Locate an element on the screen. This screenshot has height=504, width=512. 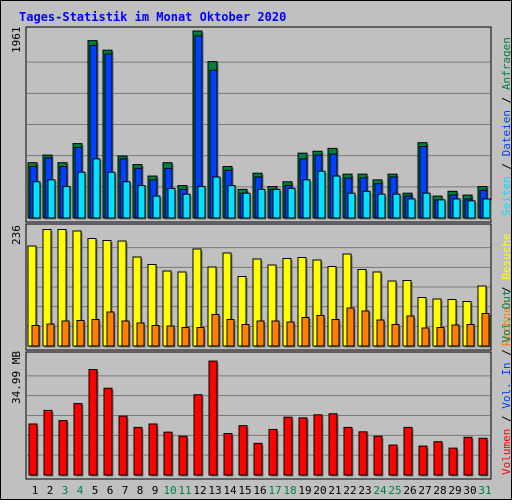
middle-ymax-label: 236 is located at coordinates (16, 235).